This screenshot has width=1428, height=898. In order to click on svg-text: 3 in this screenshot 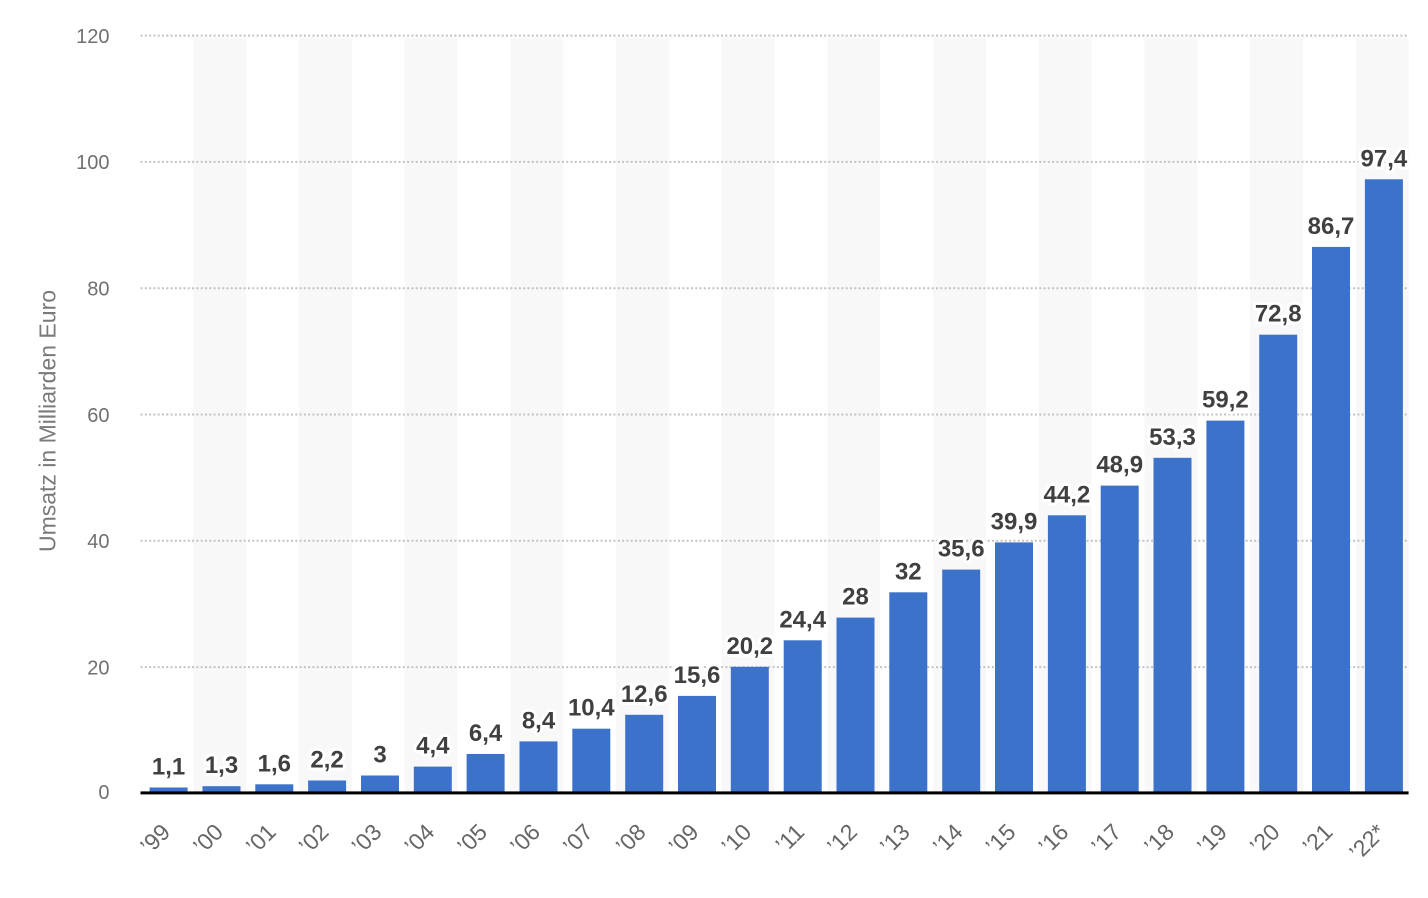, I will do `click(379, 755)`.